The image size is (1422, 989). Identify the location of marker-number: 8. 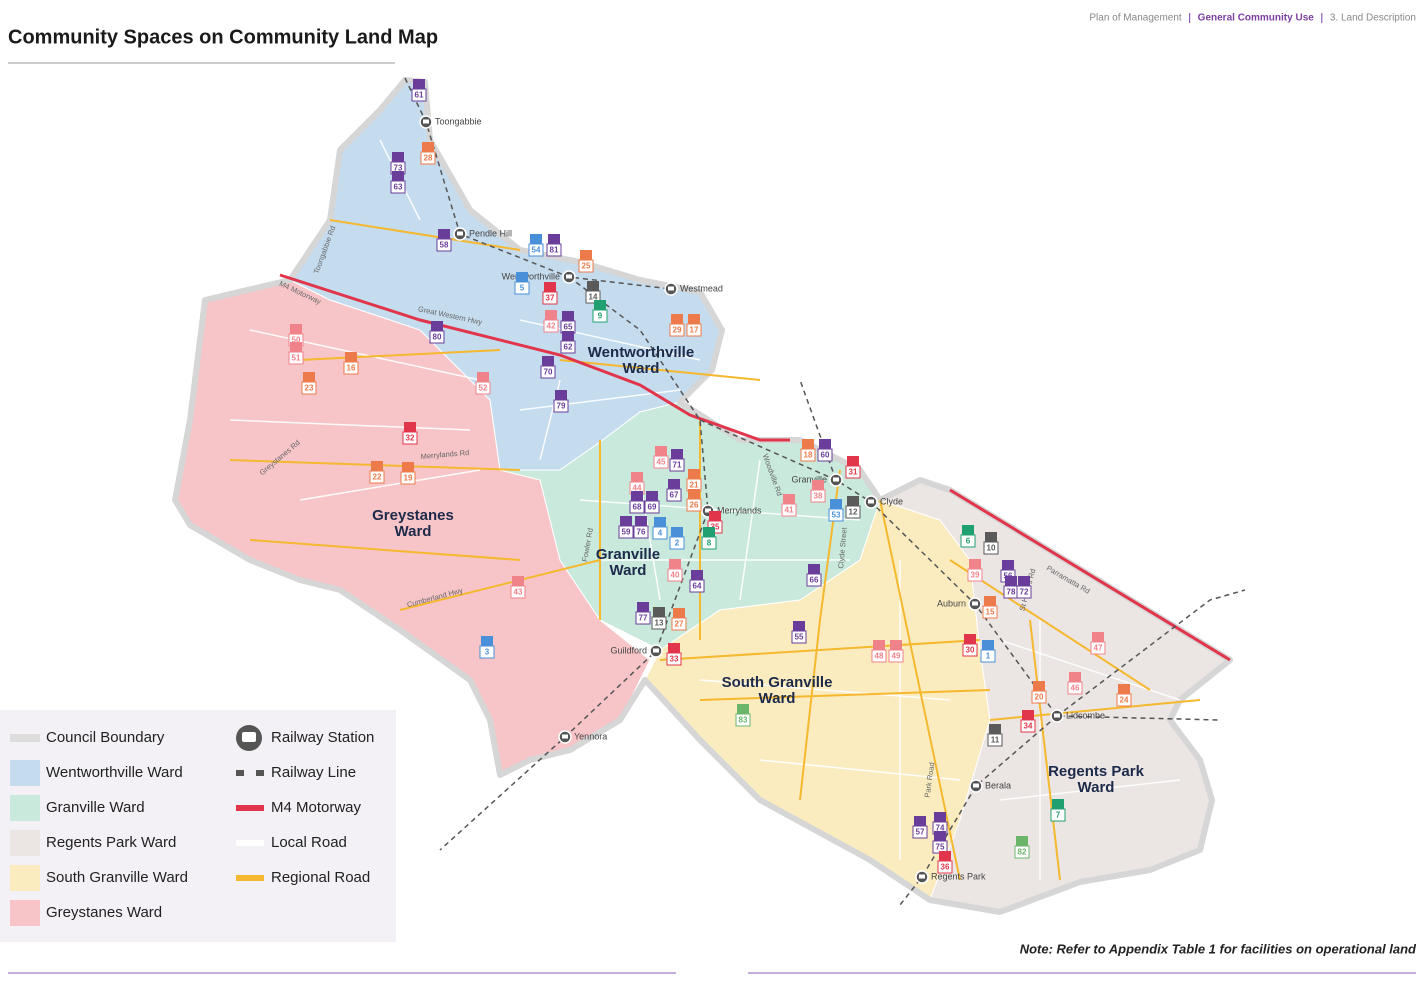
(709, 543).